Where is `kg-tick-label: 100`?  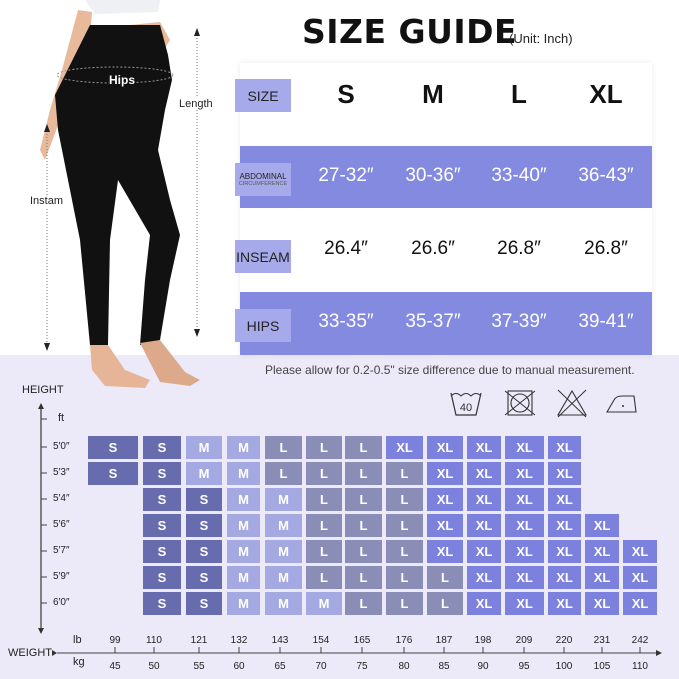 kg-tick-label: 100 is located at coordinates (564, 666).